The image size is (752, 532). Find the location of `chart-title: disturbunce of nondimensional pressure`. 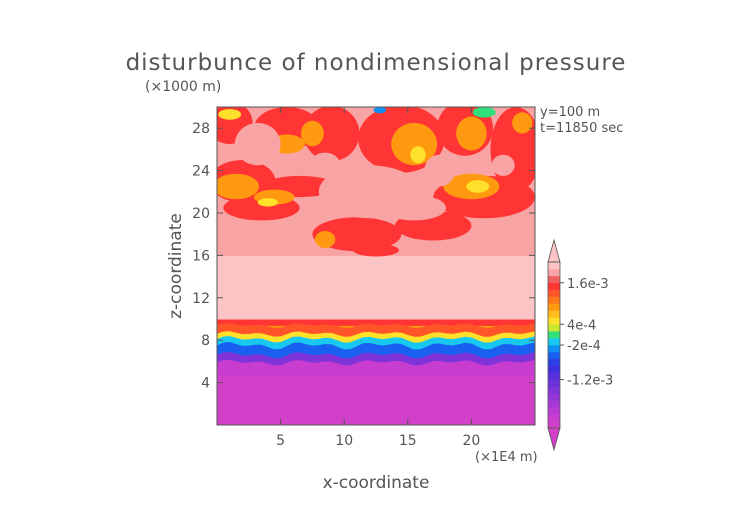

chart-title: disturbunce of nondimensional pressure is located at coordinates (376, 63).